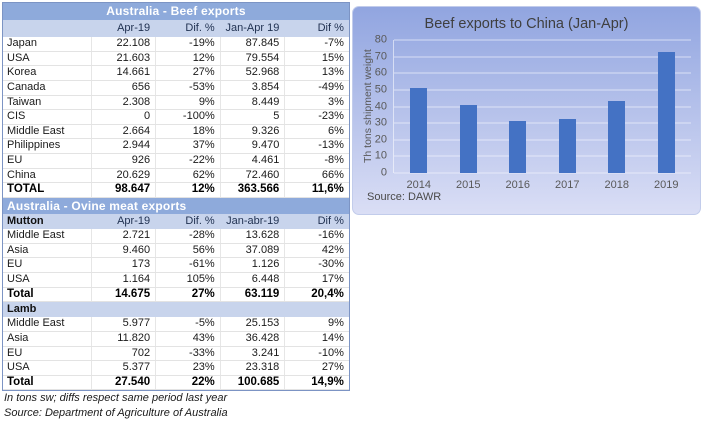  Describe the element at coordinates (380, 106) in the screenshot. I see `y-axis-tick-label: 40` at that location.